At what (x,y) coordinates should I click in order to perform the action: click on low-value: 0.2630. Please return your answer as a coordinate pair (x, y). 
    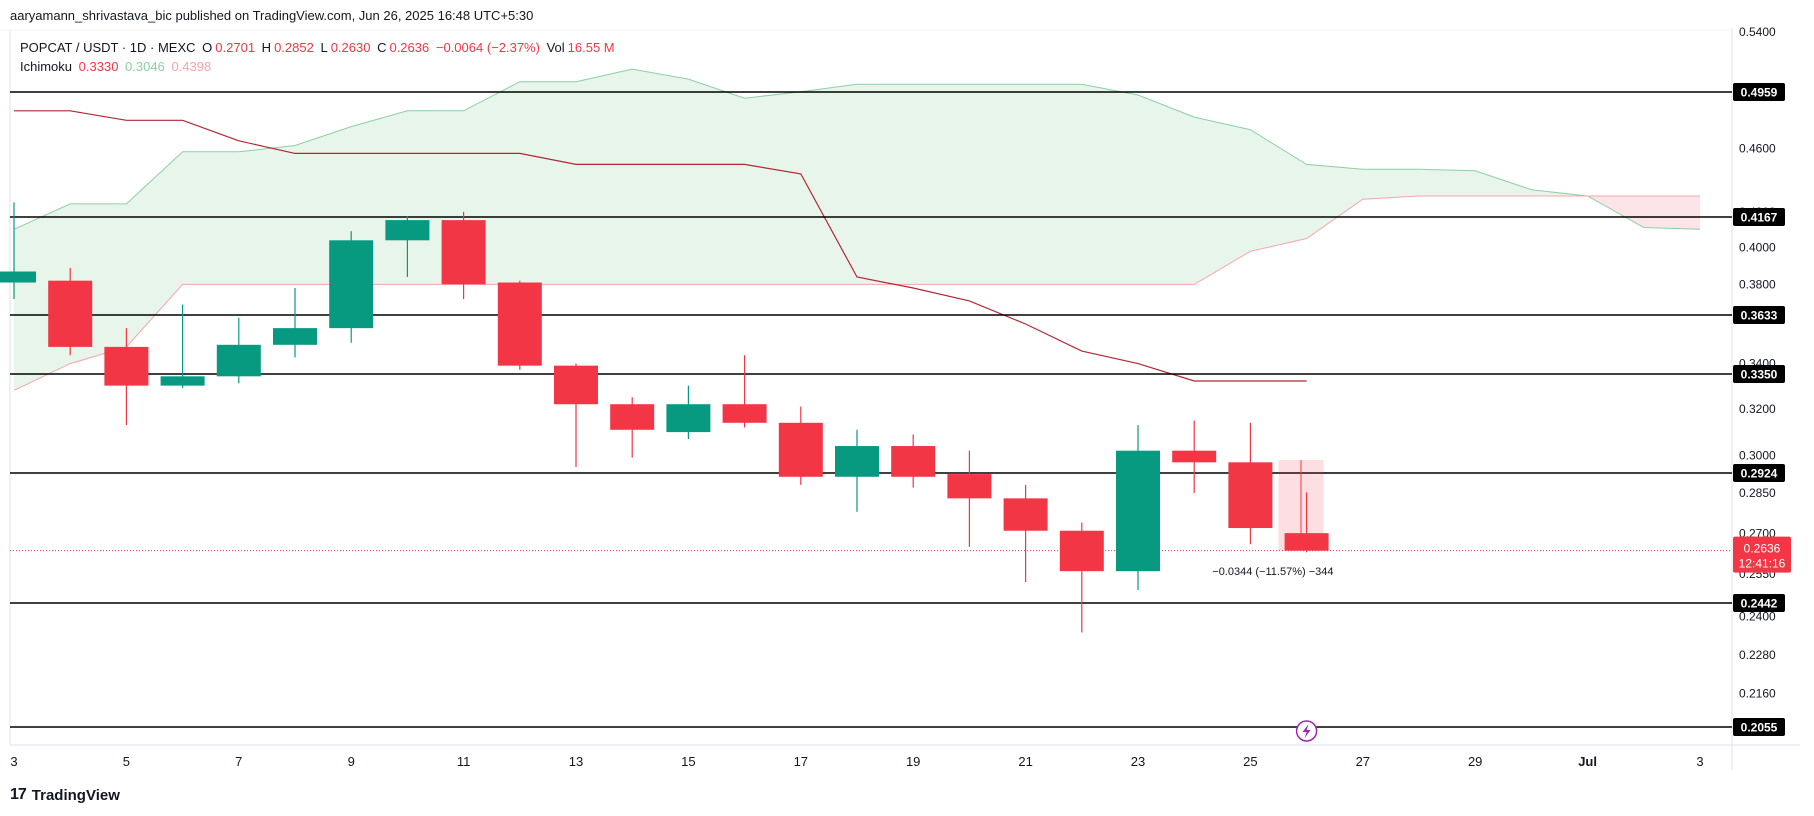
    Looking at the image, I should click on (350, 47).